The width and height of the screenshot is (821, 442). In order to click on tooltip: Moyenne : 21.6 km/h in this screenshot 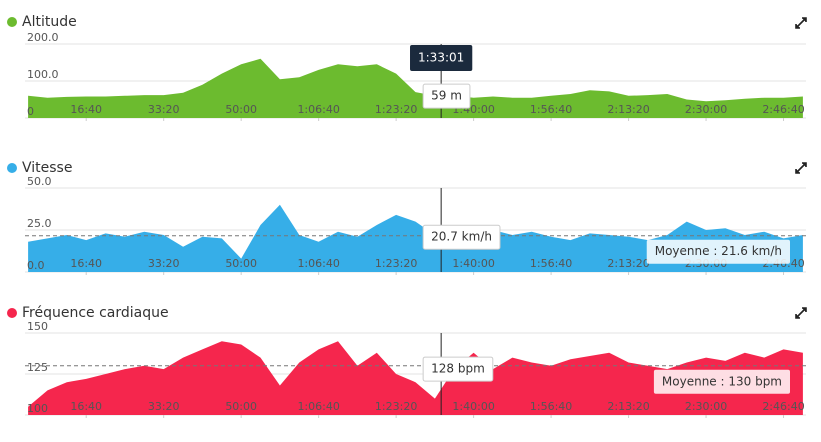, I will do `click(718, 251)`.